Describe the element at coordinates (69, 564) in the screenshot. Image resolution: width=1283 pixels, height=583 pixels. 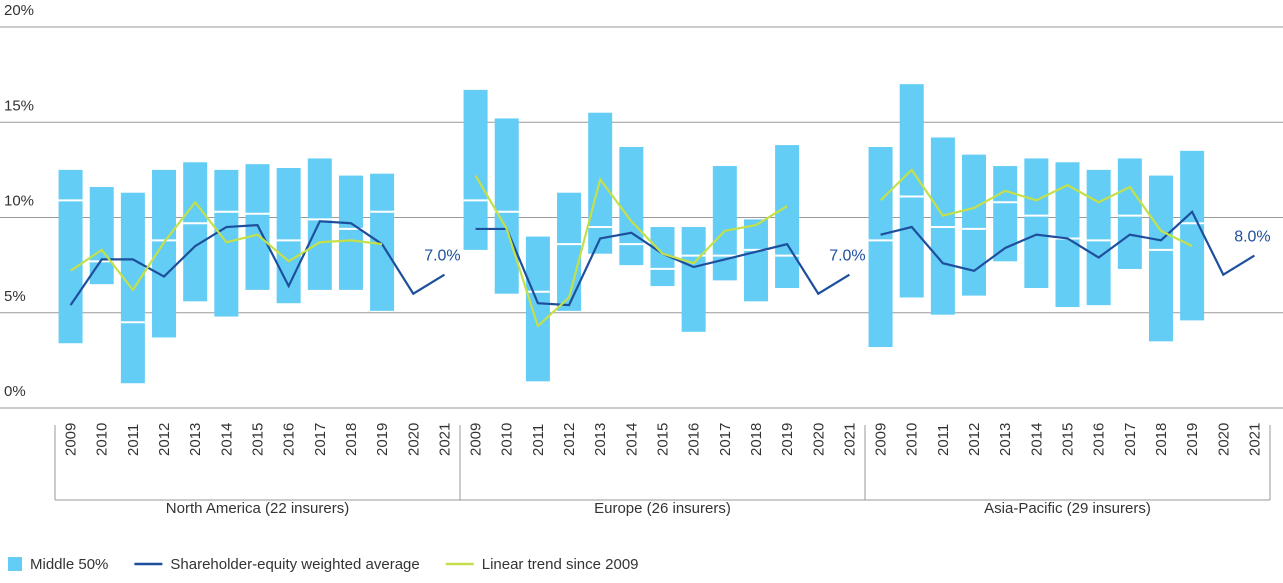
I see `legend-label: Middle 50%` at that location.